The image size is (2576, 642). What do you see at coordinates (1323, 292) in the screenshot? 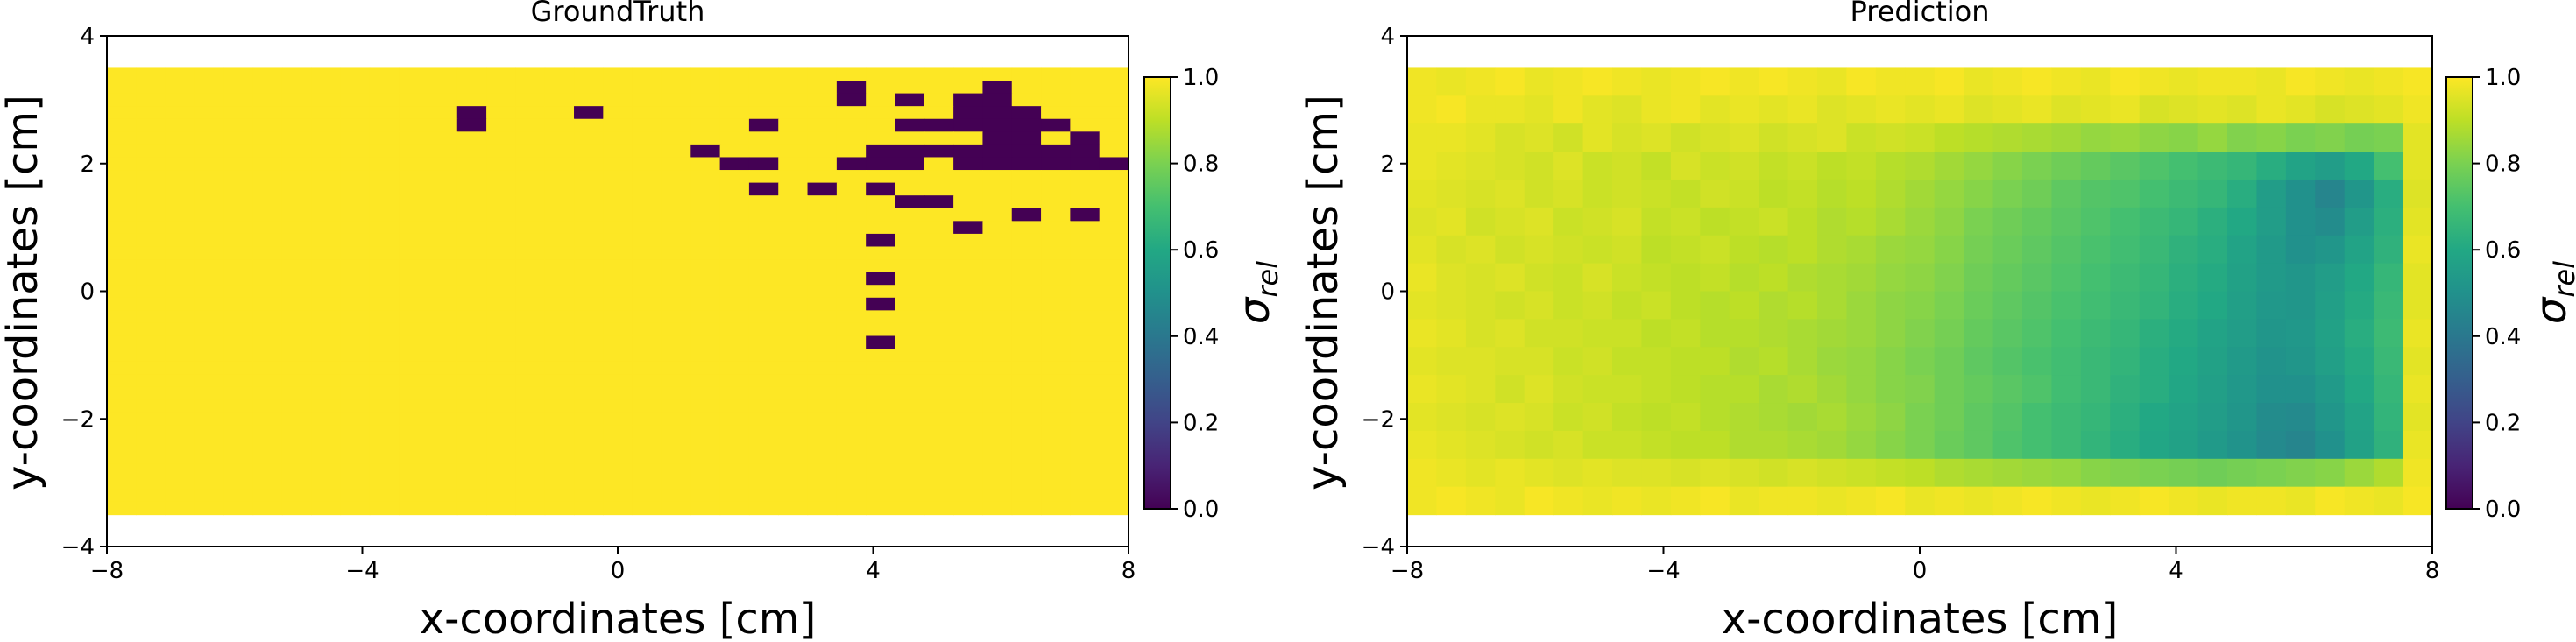
I see `y-axis-label: y-coordinates [cm]` at bounding box center [1323, 292].